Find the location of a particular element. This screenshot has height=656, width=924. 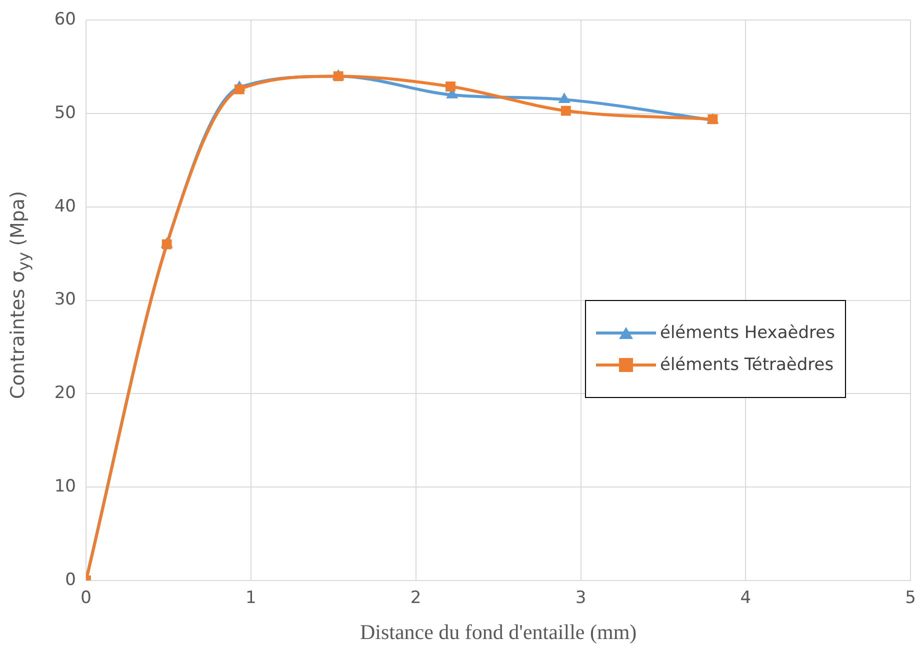

y-tick-label: 10 is located at coordinates (65, 486).